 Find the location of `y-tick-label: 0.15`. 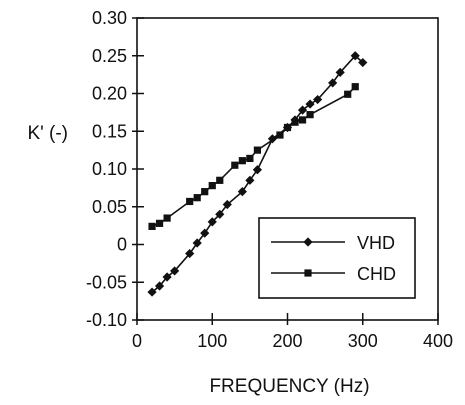

y-tick-label: 0.15 is located at coordinates (109, 131).